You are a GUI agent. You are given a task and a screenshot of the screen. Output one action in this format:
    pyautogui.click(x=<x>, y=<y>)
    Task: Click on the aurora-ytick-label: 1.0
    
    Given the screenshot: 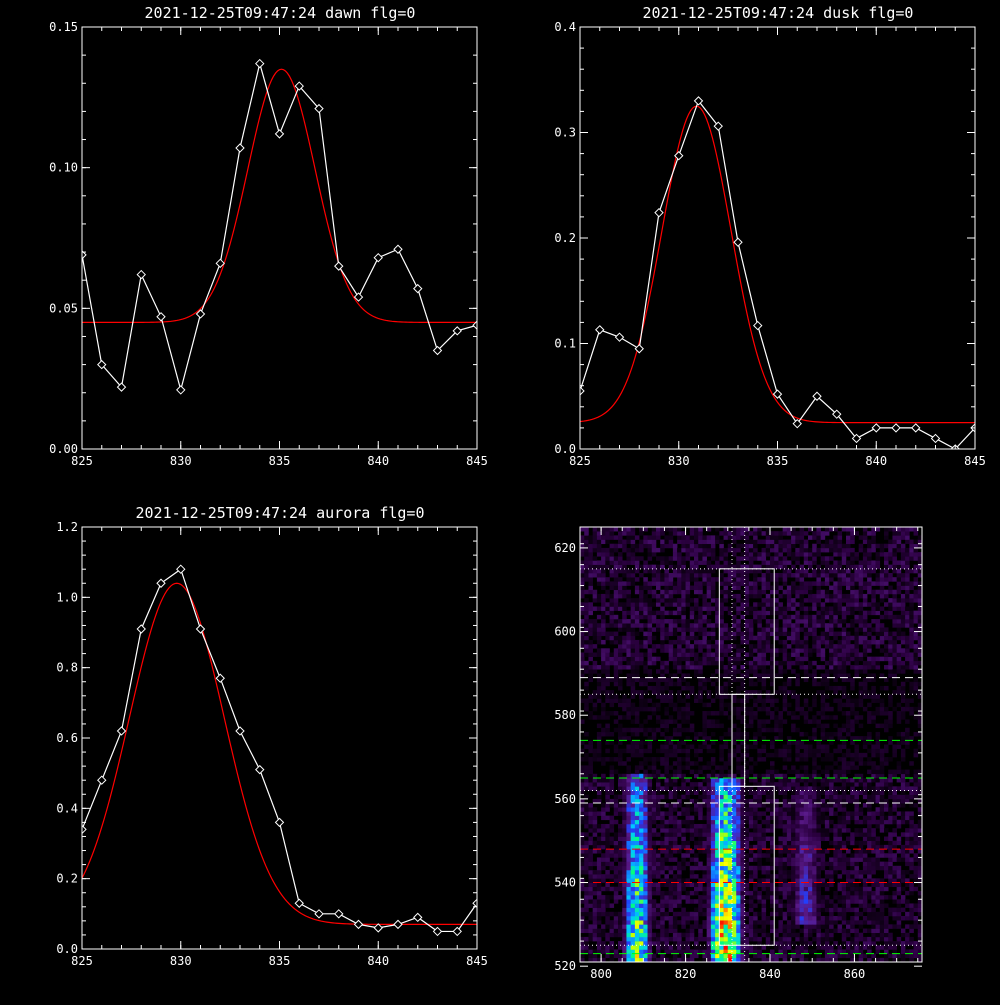 What is the action you would take?
    pyautogui.click(x=67, y=597)
    